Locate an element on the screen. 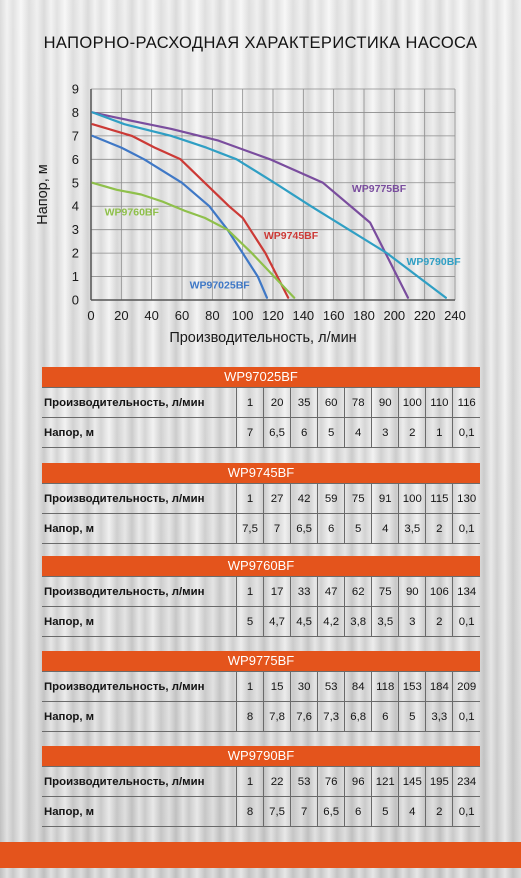  series-label-wp9760bf: WP9760BF is located at coordinates (132, 213).